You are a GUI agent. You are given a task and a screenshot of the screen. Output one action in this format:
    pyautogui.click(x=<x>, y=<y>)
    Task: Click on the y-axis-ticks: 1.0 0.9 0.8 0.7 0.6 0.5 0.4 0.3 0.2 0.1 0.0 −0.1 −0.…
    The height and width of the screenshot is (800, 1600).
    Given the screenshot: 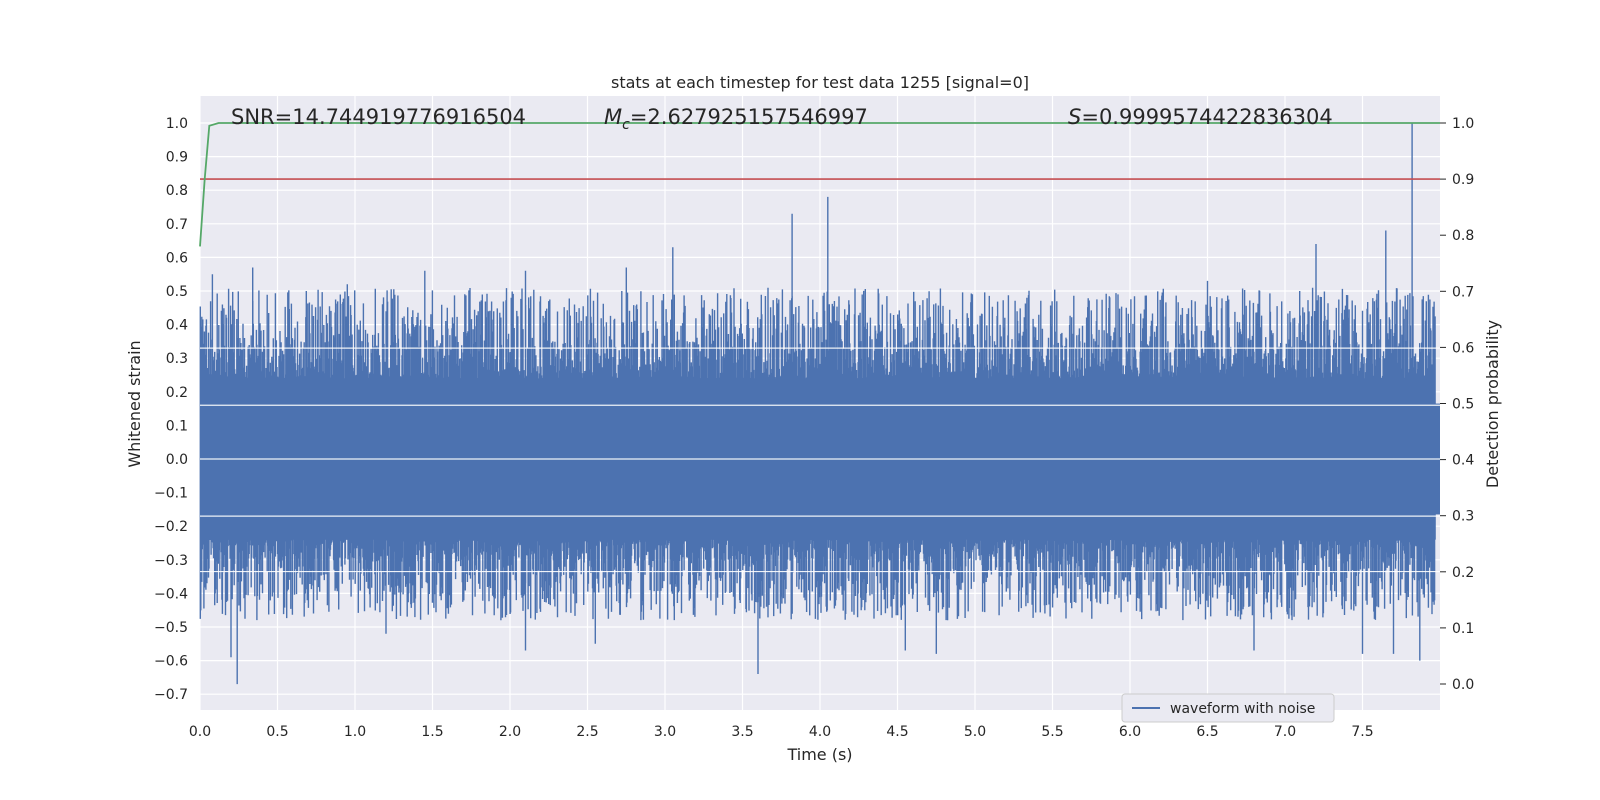 What is the action you would take?
    pyautogui.click(x=171, y=409)
    